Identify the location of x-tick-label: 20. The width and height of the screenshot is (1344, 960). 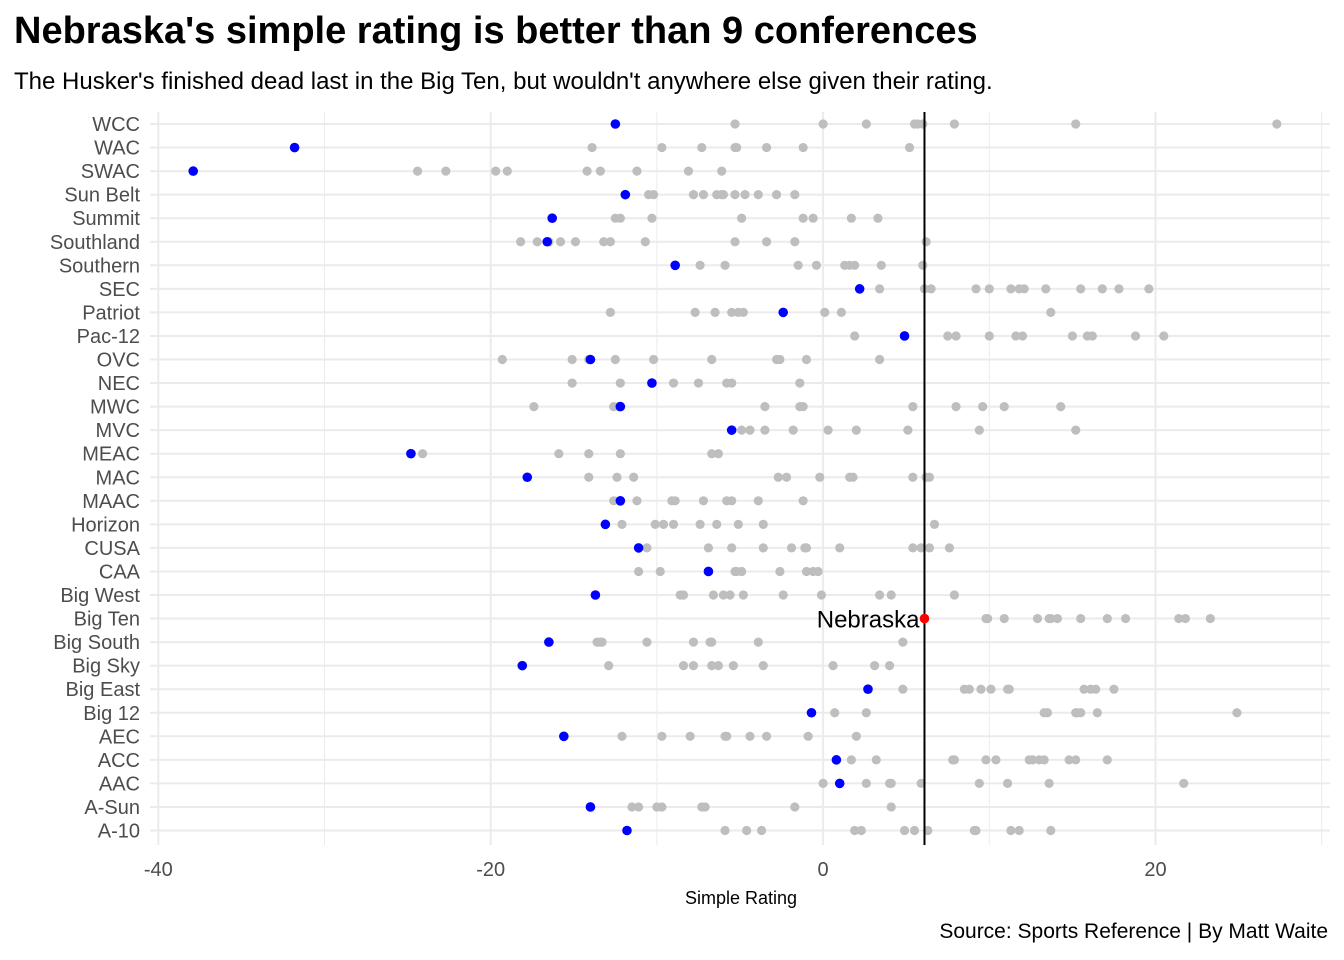
(1155, 870).